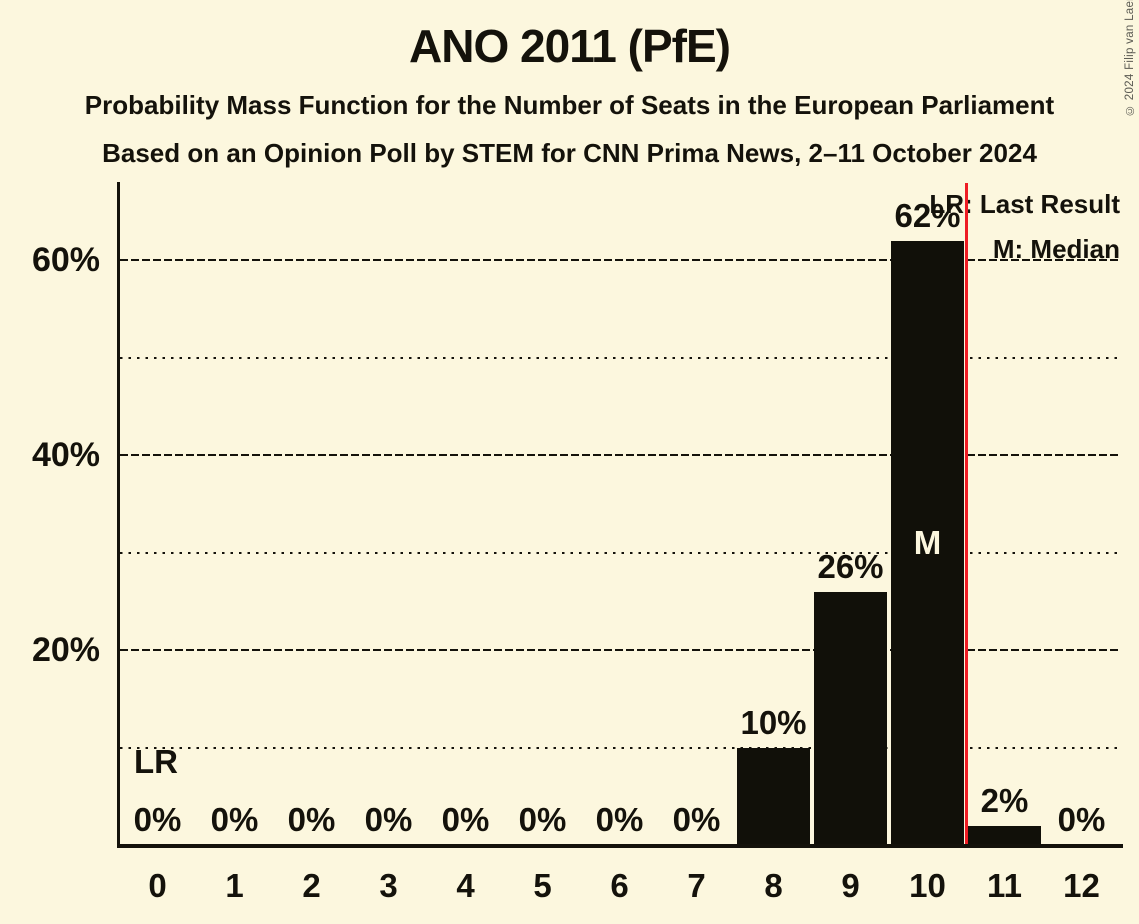  I want to click on bar-value-label: 26%, so click(850, 566).